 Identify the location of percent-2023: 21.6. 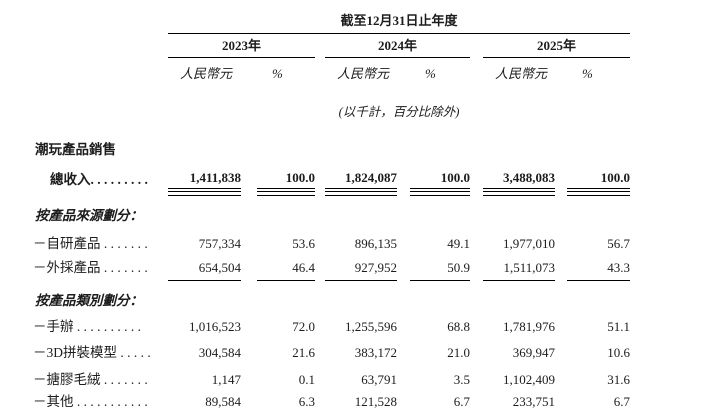
(303, 352).